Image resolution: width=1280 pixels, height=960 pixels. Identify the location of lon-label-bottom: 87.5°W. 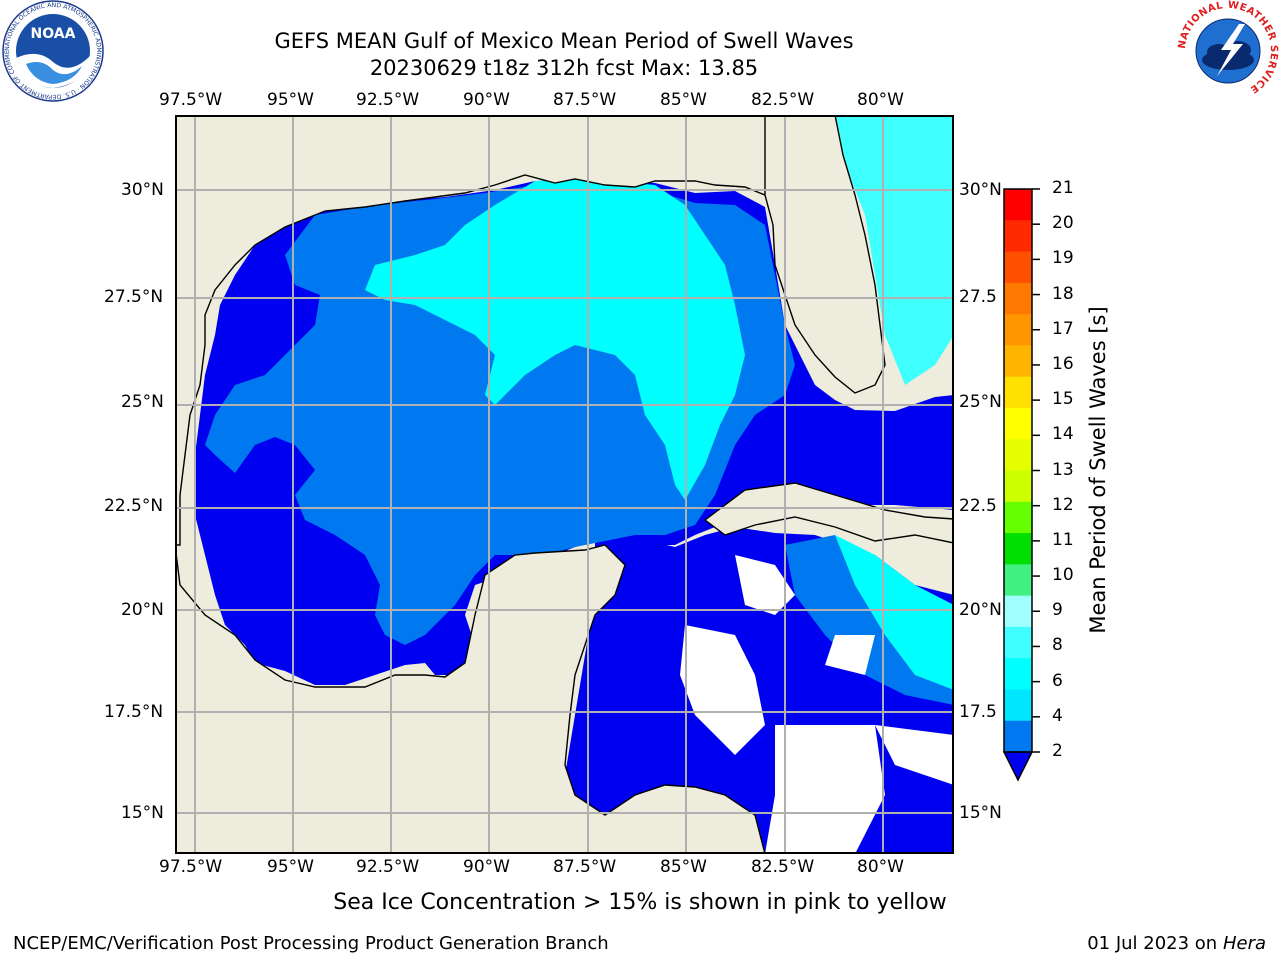
(585, 867).